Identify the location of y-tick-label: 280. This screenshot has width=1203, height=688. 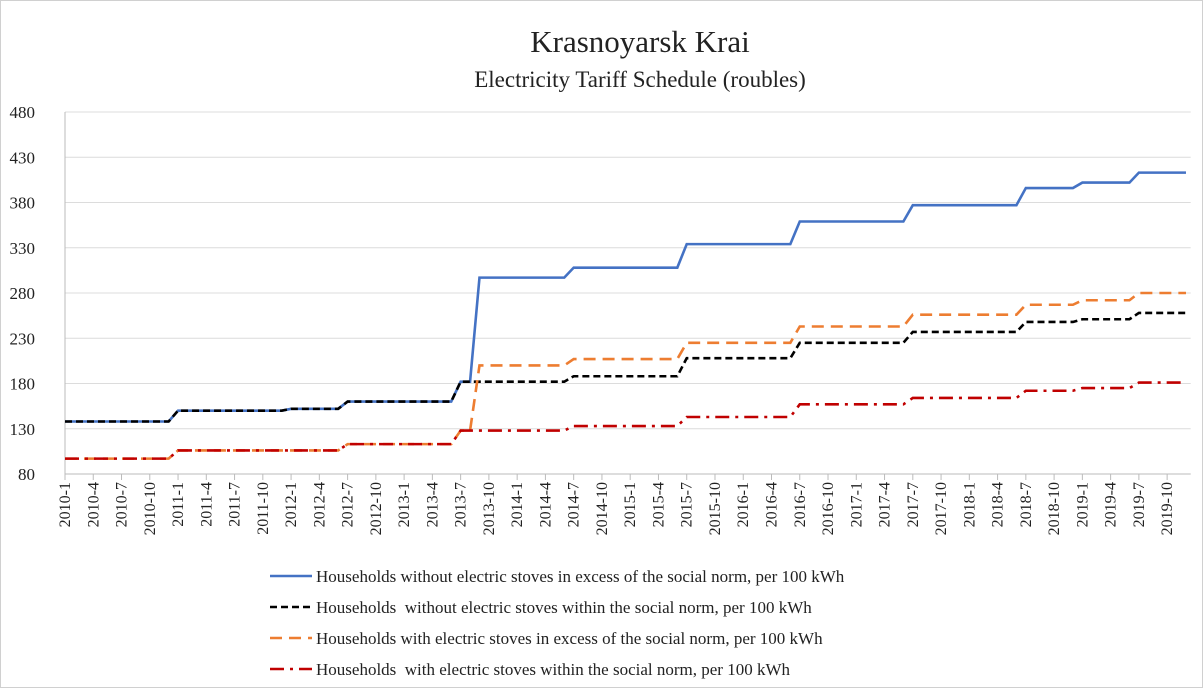
(23, 293).